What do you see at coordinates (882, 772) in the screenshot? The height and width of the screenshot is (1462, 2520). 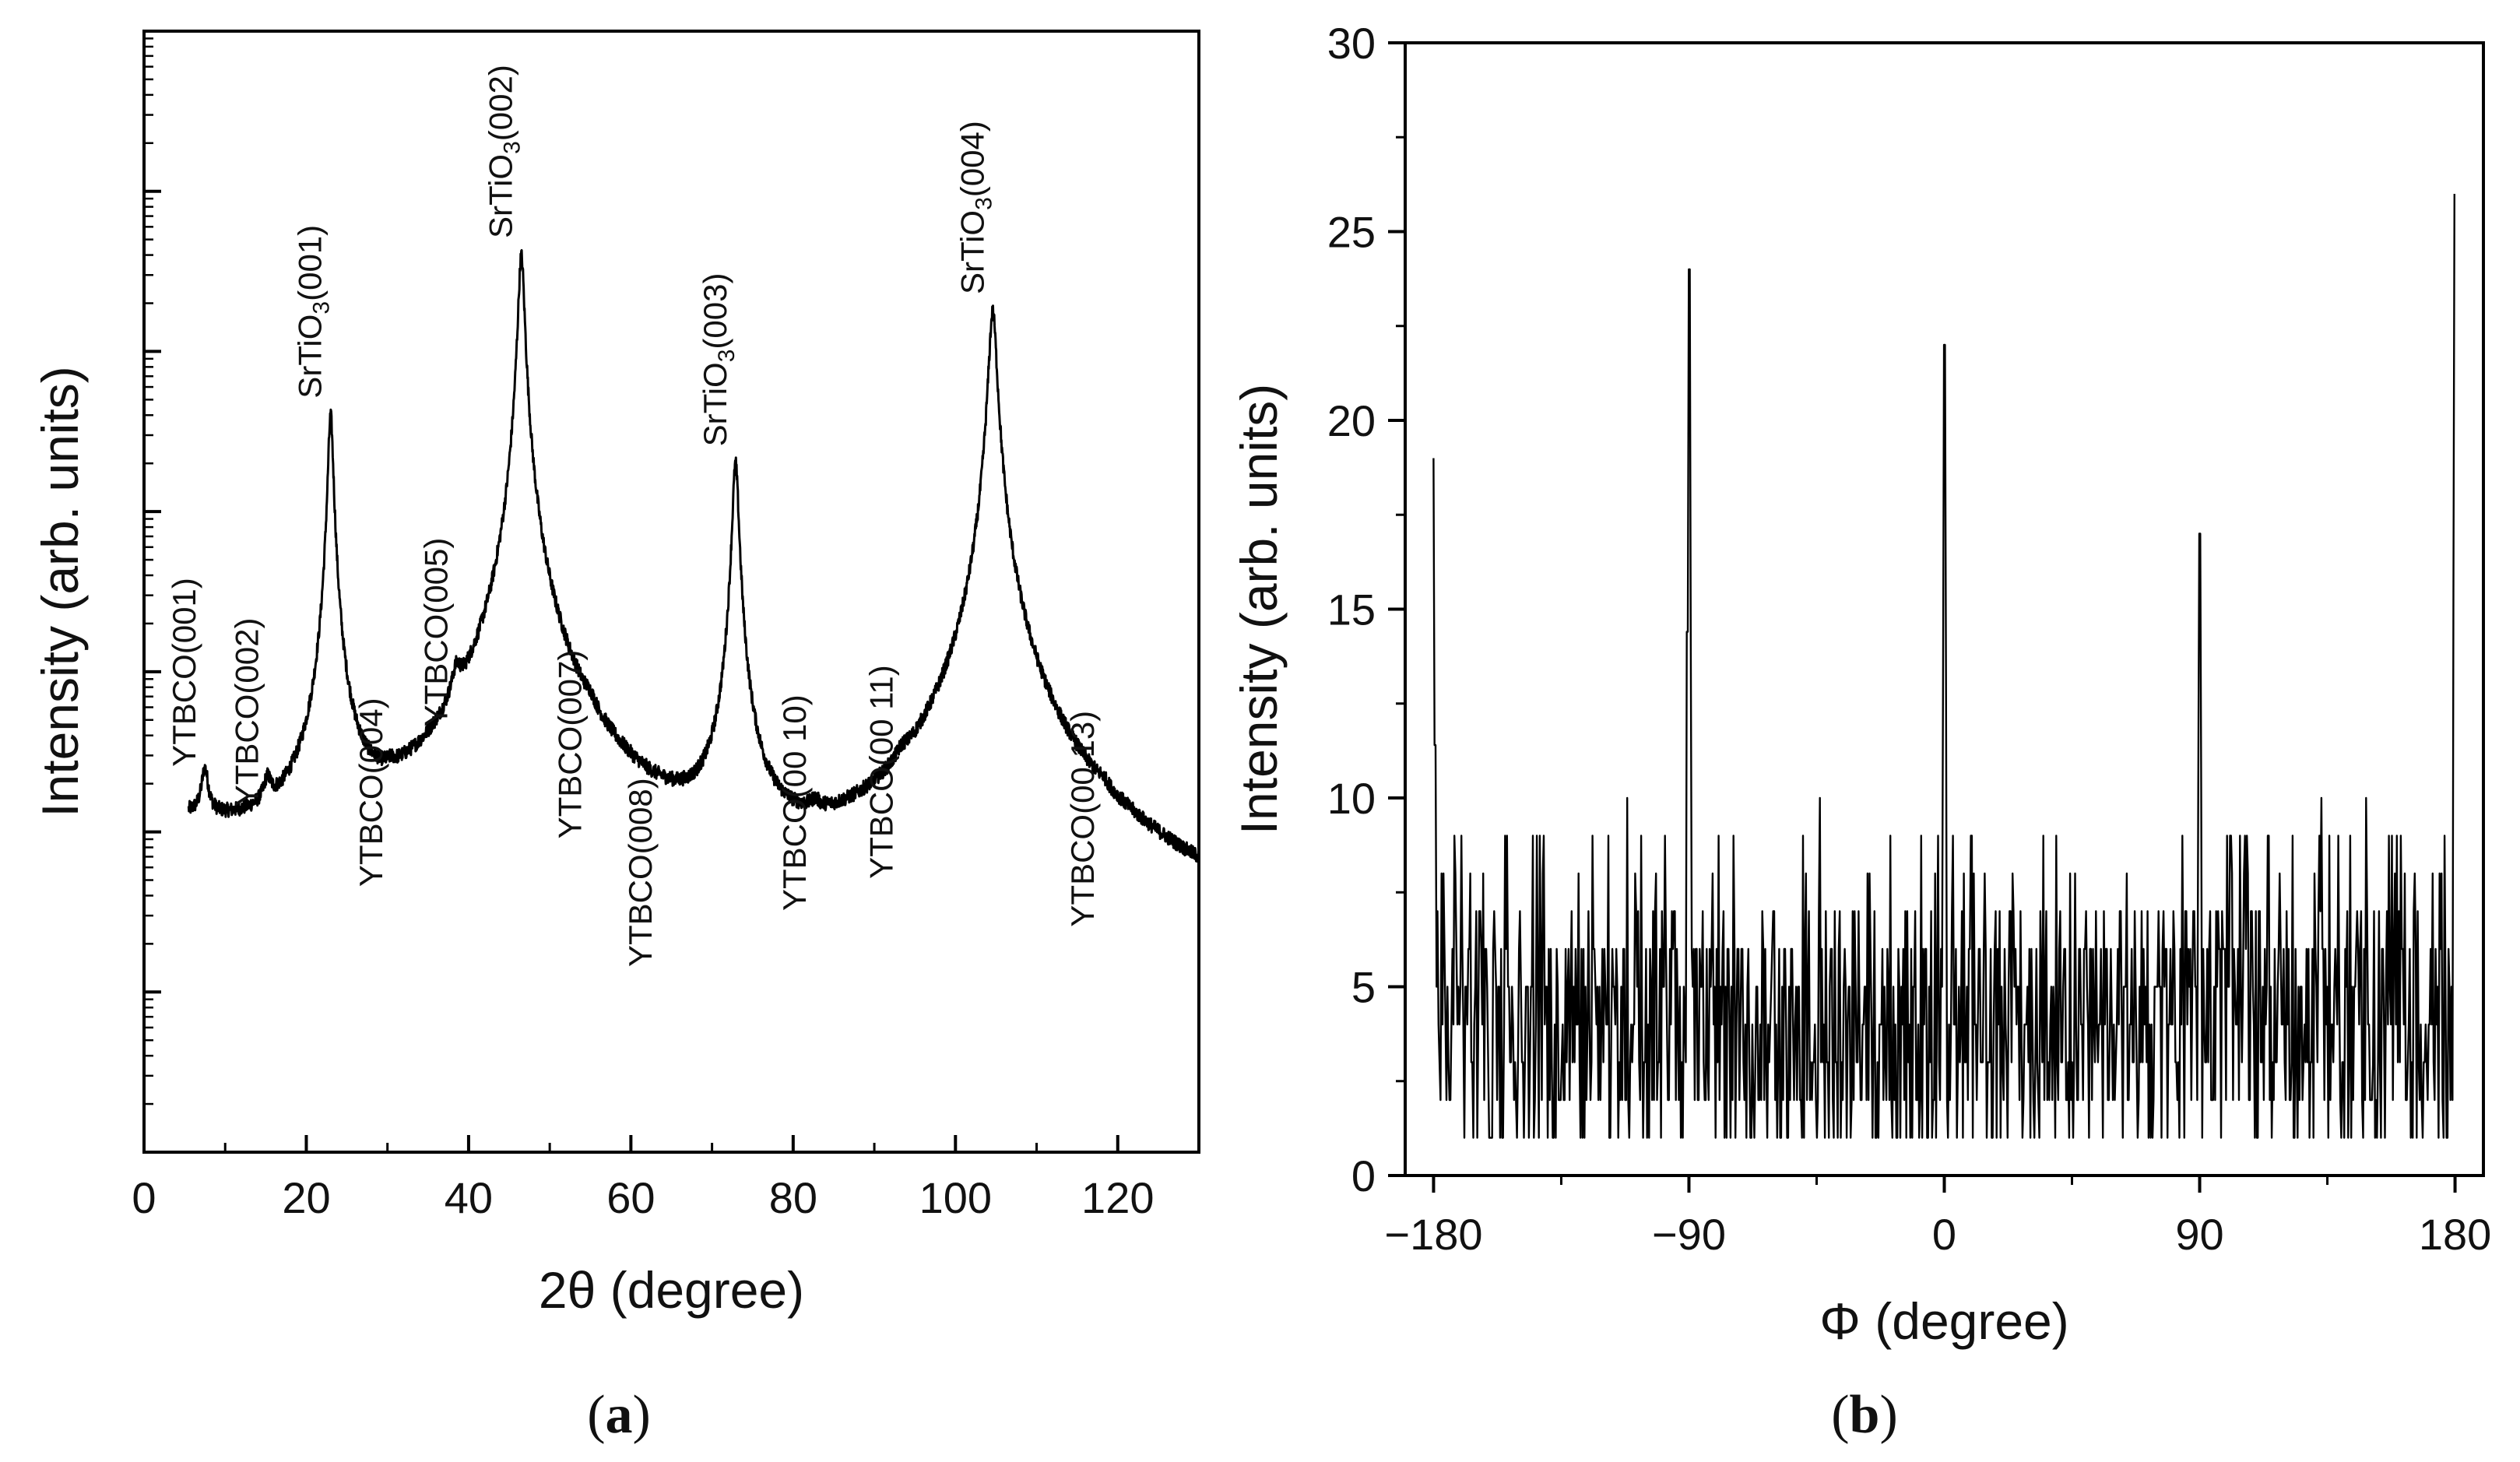 I see `panel-a-peak-label: YTBCO(00 11)` at bounding box center [882, 772].